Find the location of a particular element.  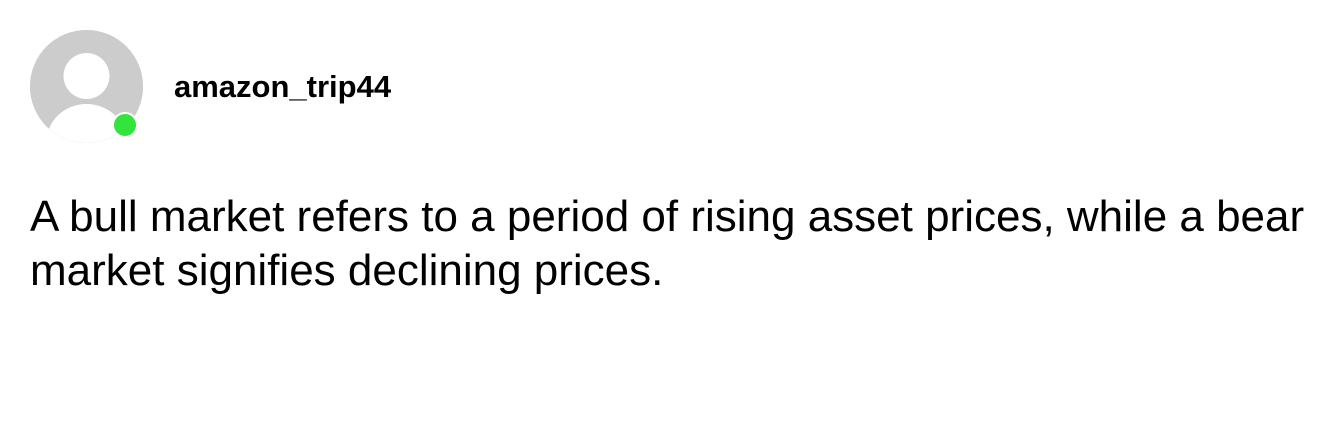

username: amazon_trip44 is located at coordinates (283, 86).